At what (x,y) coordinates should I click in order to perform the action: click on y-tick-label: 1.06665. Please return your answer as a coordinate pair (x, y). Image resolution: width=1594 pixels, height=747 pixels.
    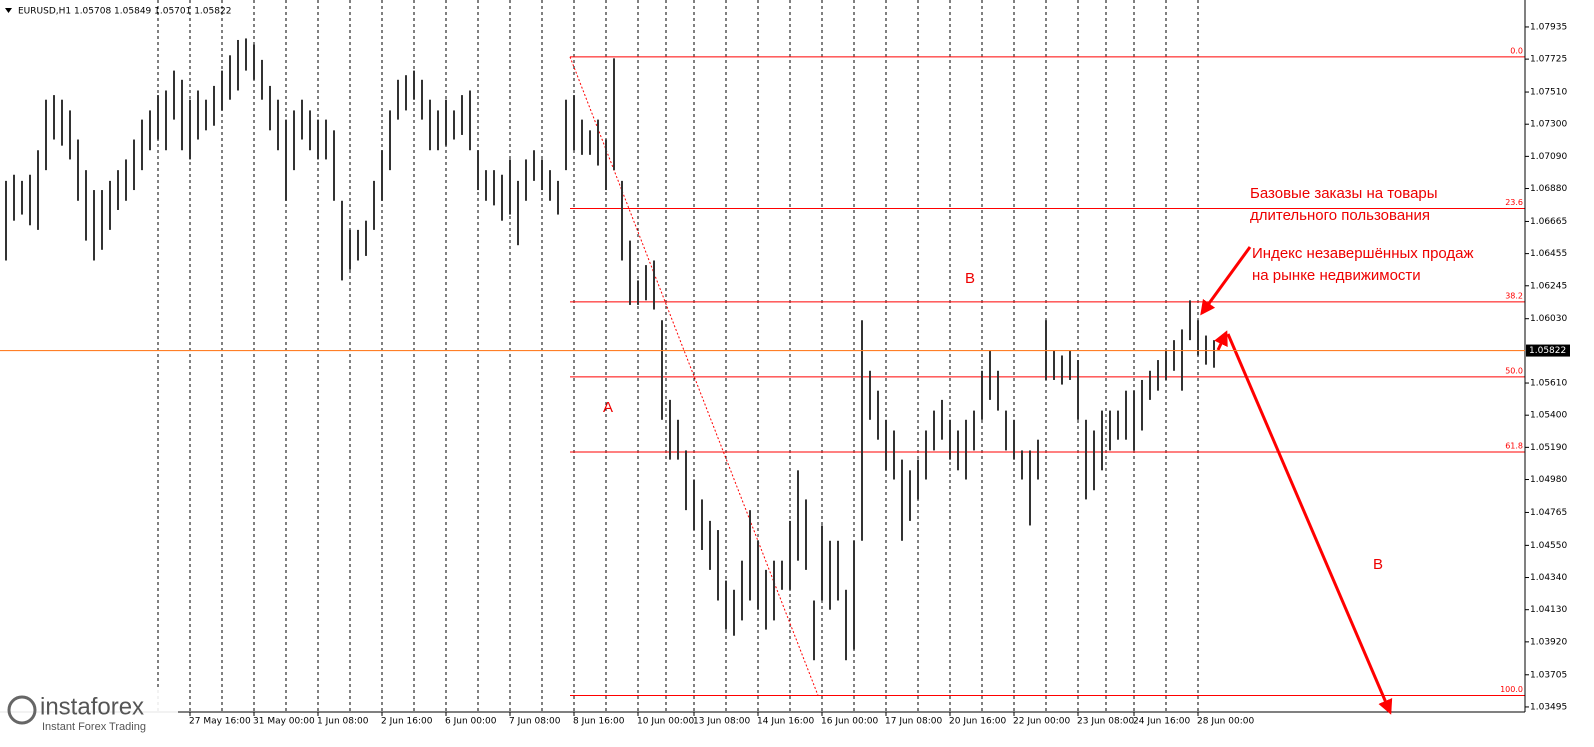
    Looking at the image, I should click on (1548, 222).